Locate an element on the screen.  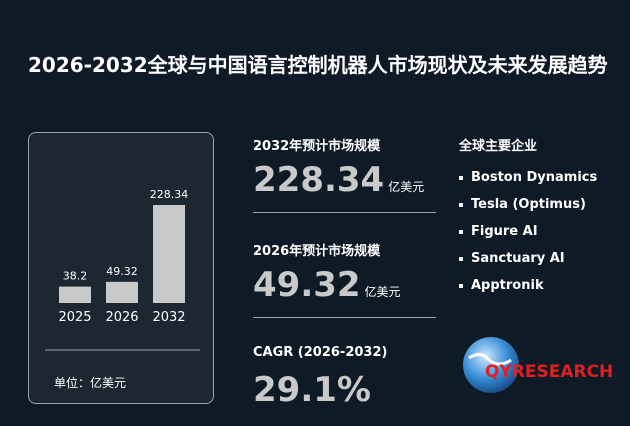
page-title: 2026-2032全球与中国语言控制机器人市场现状及未来发展趋势 is located at coordinates (318, 65).